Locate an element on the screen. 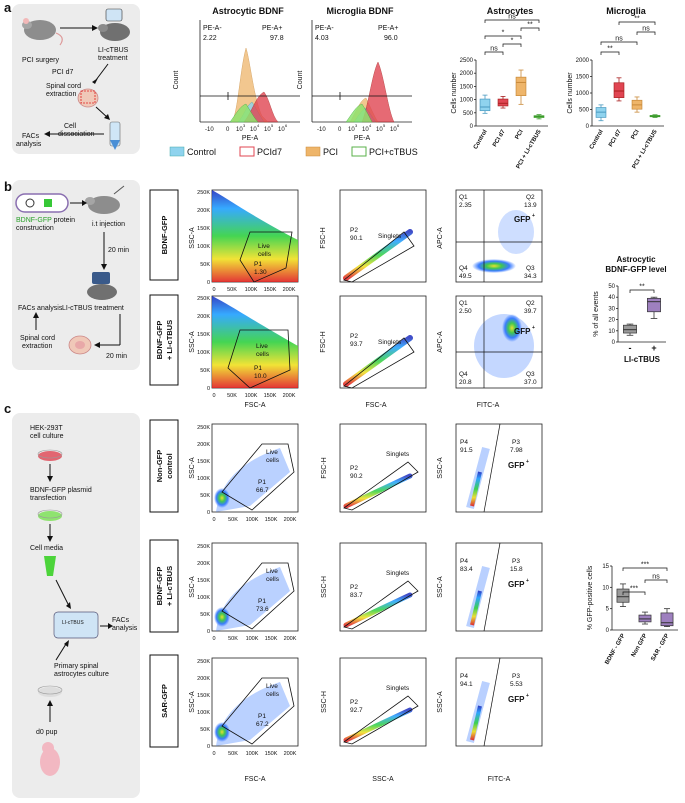 The image size is (685, 803). time-20min-label: 20 min is located at coordinates (118, 250).